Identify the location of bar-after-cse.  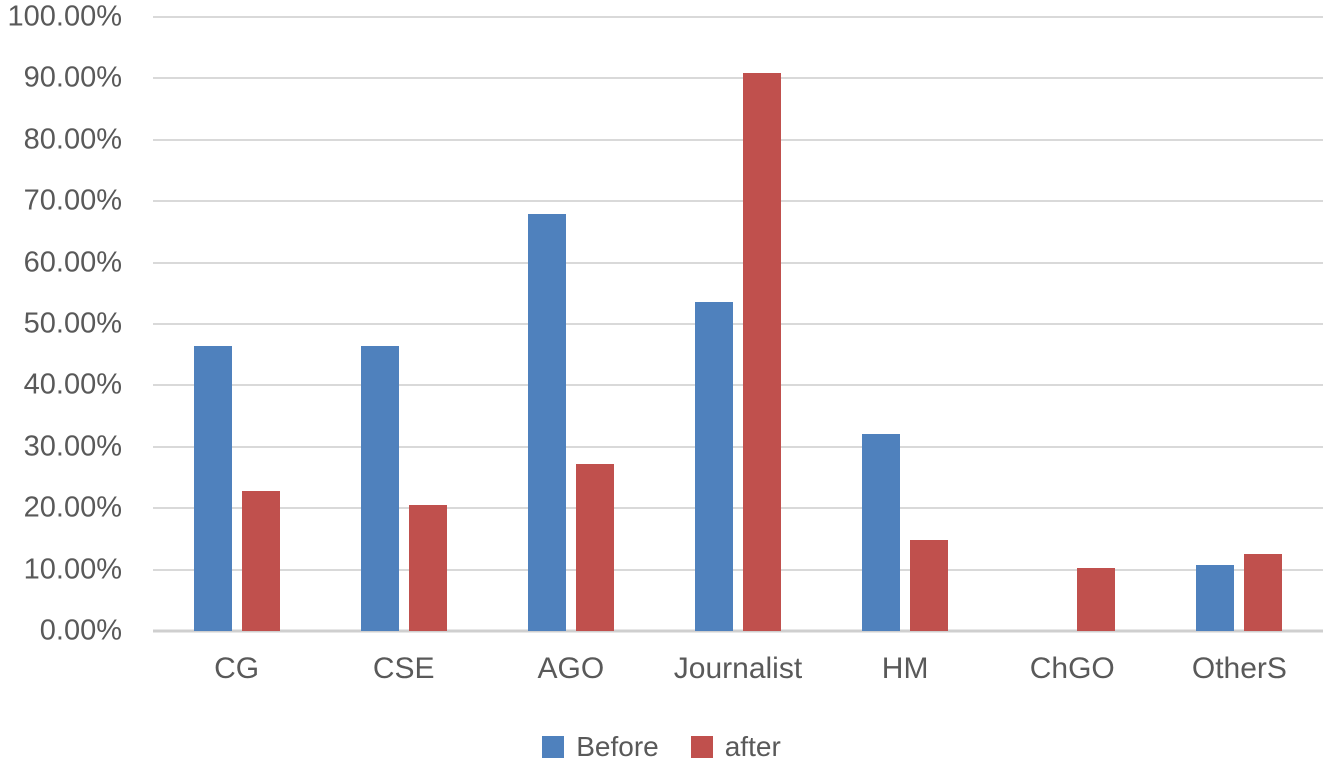
(427, 568).